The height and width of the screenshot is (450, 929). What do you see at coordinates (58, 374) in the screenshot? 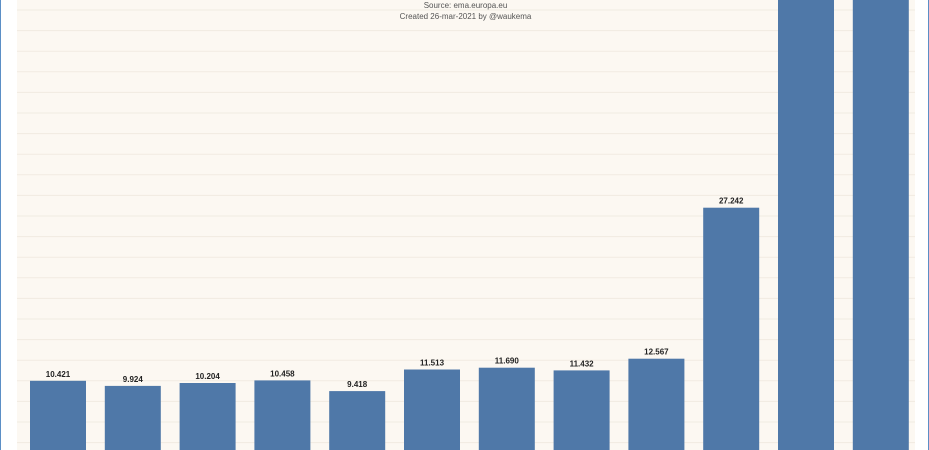
I see `bar-value-label-1: 10.421` at bounding box center [58, 374].